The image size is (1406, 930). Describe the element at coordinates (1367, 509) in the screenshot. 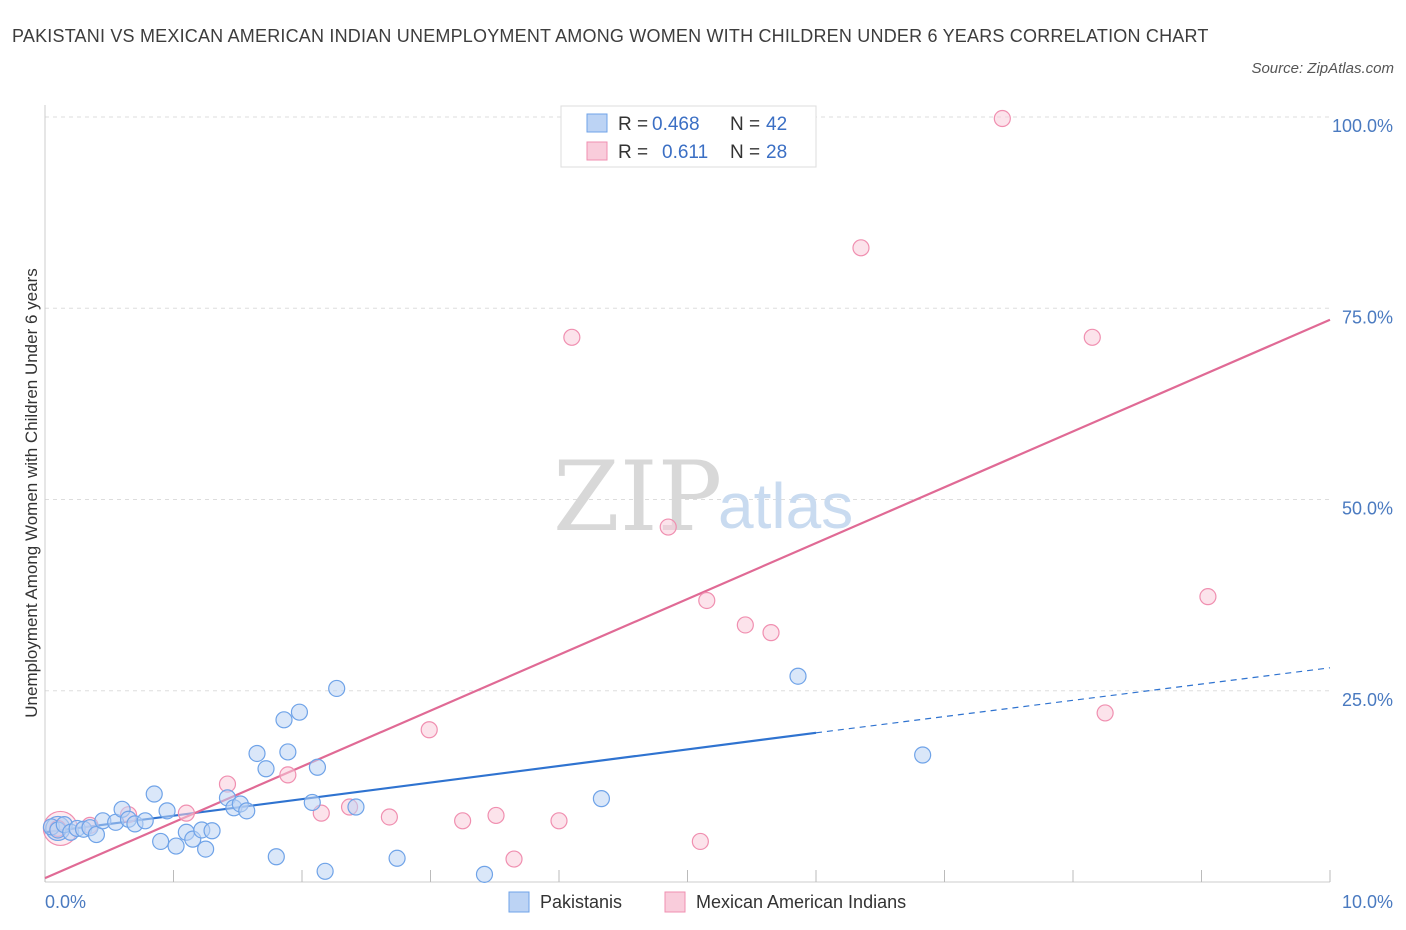

I see `y-tick-label-50: 50.0%` at that location.